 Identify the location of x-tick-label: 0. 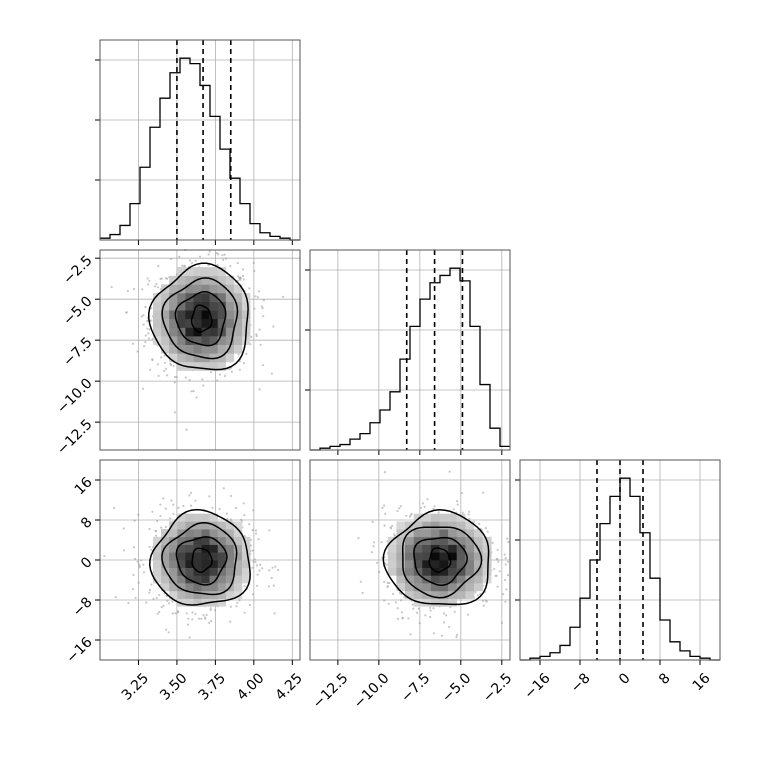
(625, 679).